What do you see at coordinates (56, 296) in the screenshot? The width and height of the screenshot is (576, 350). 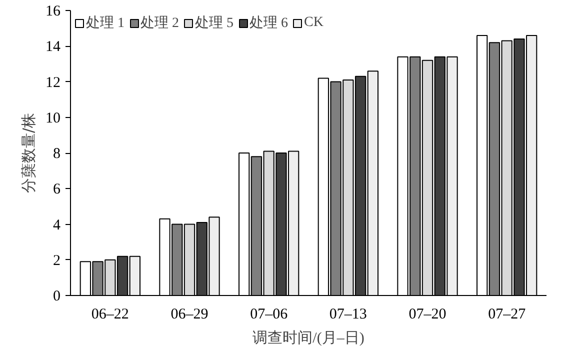 I see `y-tick-label: 0` at bounding box center [56, 296].